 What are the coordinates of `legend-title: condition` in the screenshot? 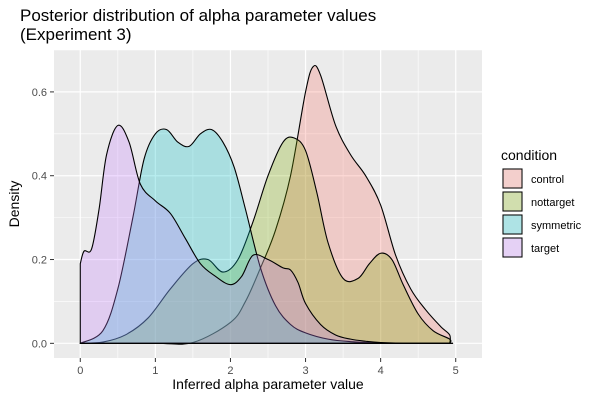 It's located at (529, 155).